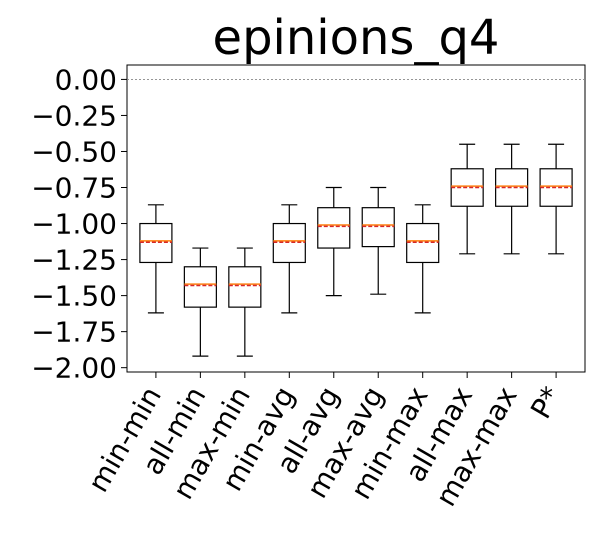 This screenshot has height=550, width=600. What do you see at coordinates (74, 115) in the screenshot?
I see `y-tick-label: −0.25` at bounding box center [74, 115].